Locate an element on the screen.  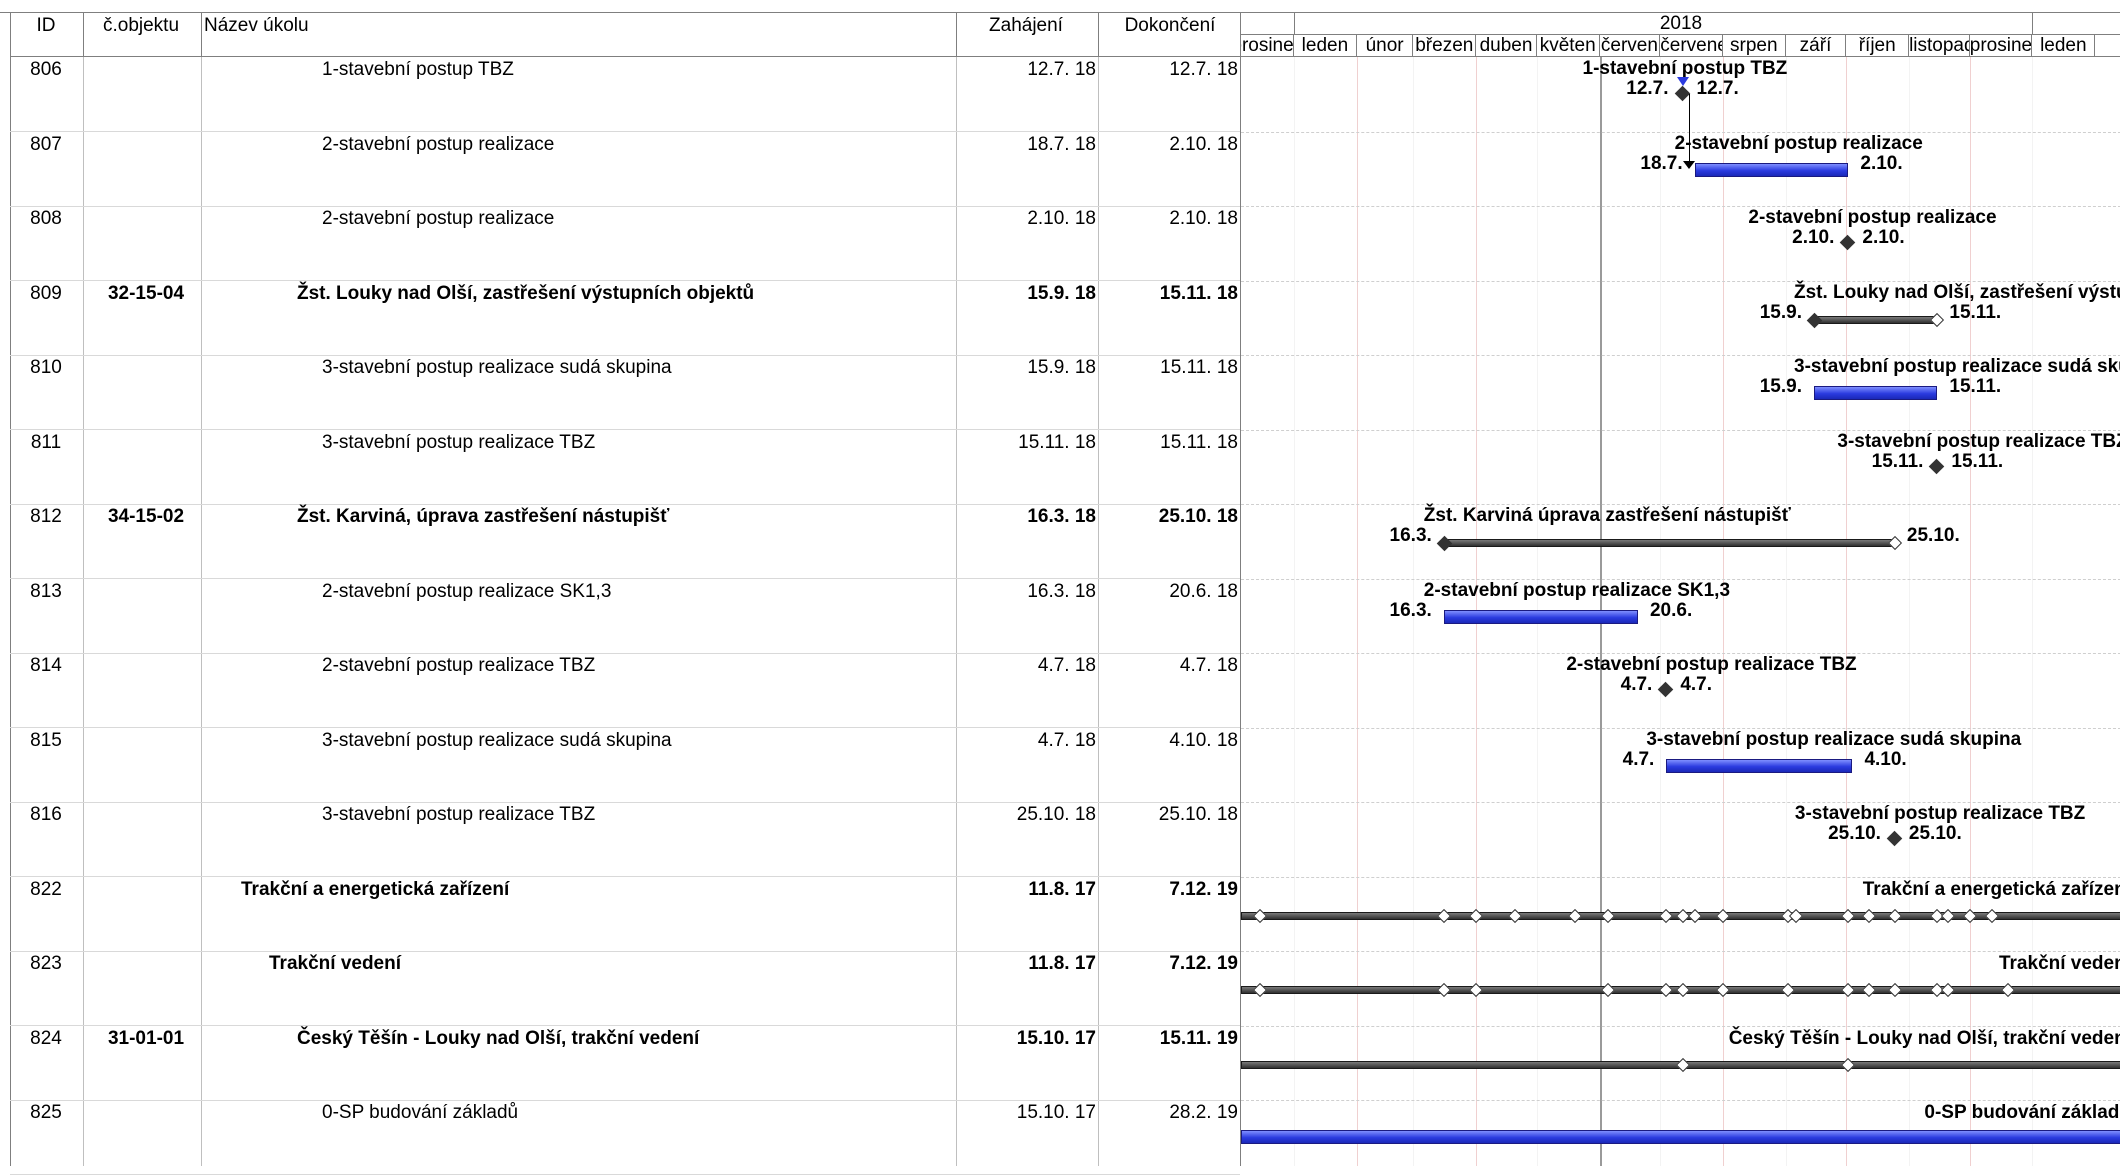
cell-id: 825 is located at coordinates (46, 1112).